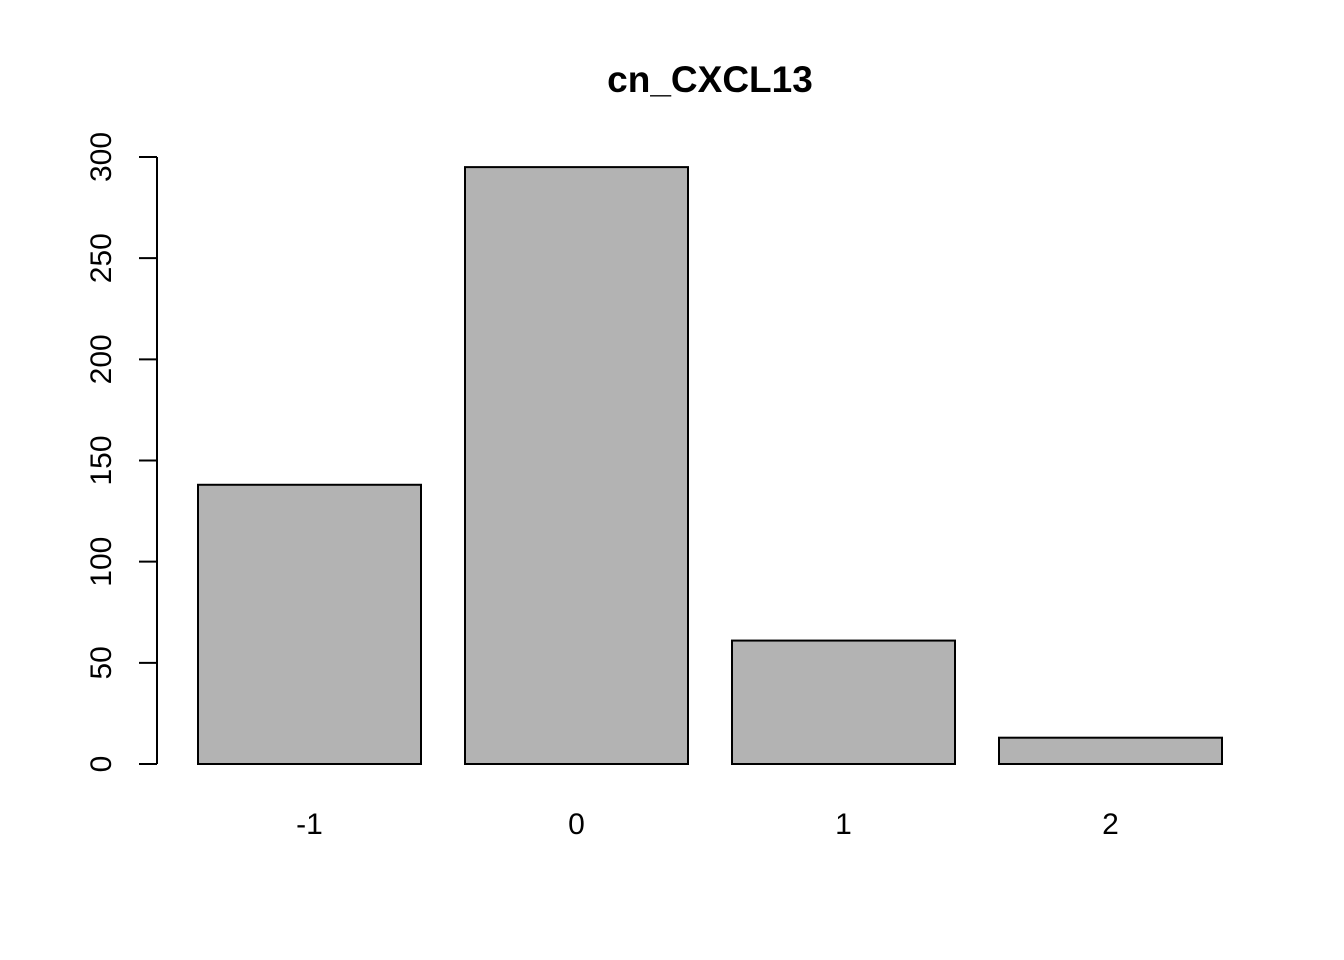 This screenshot has height=960, width=1344. I want to click on x-tick-label: -1, so click(309, 824).